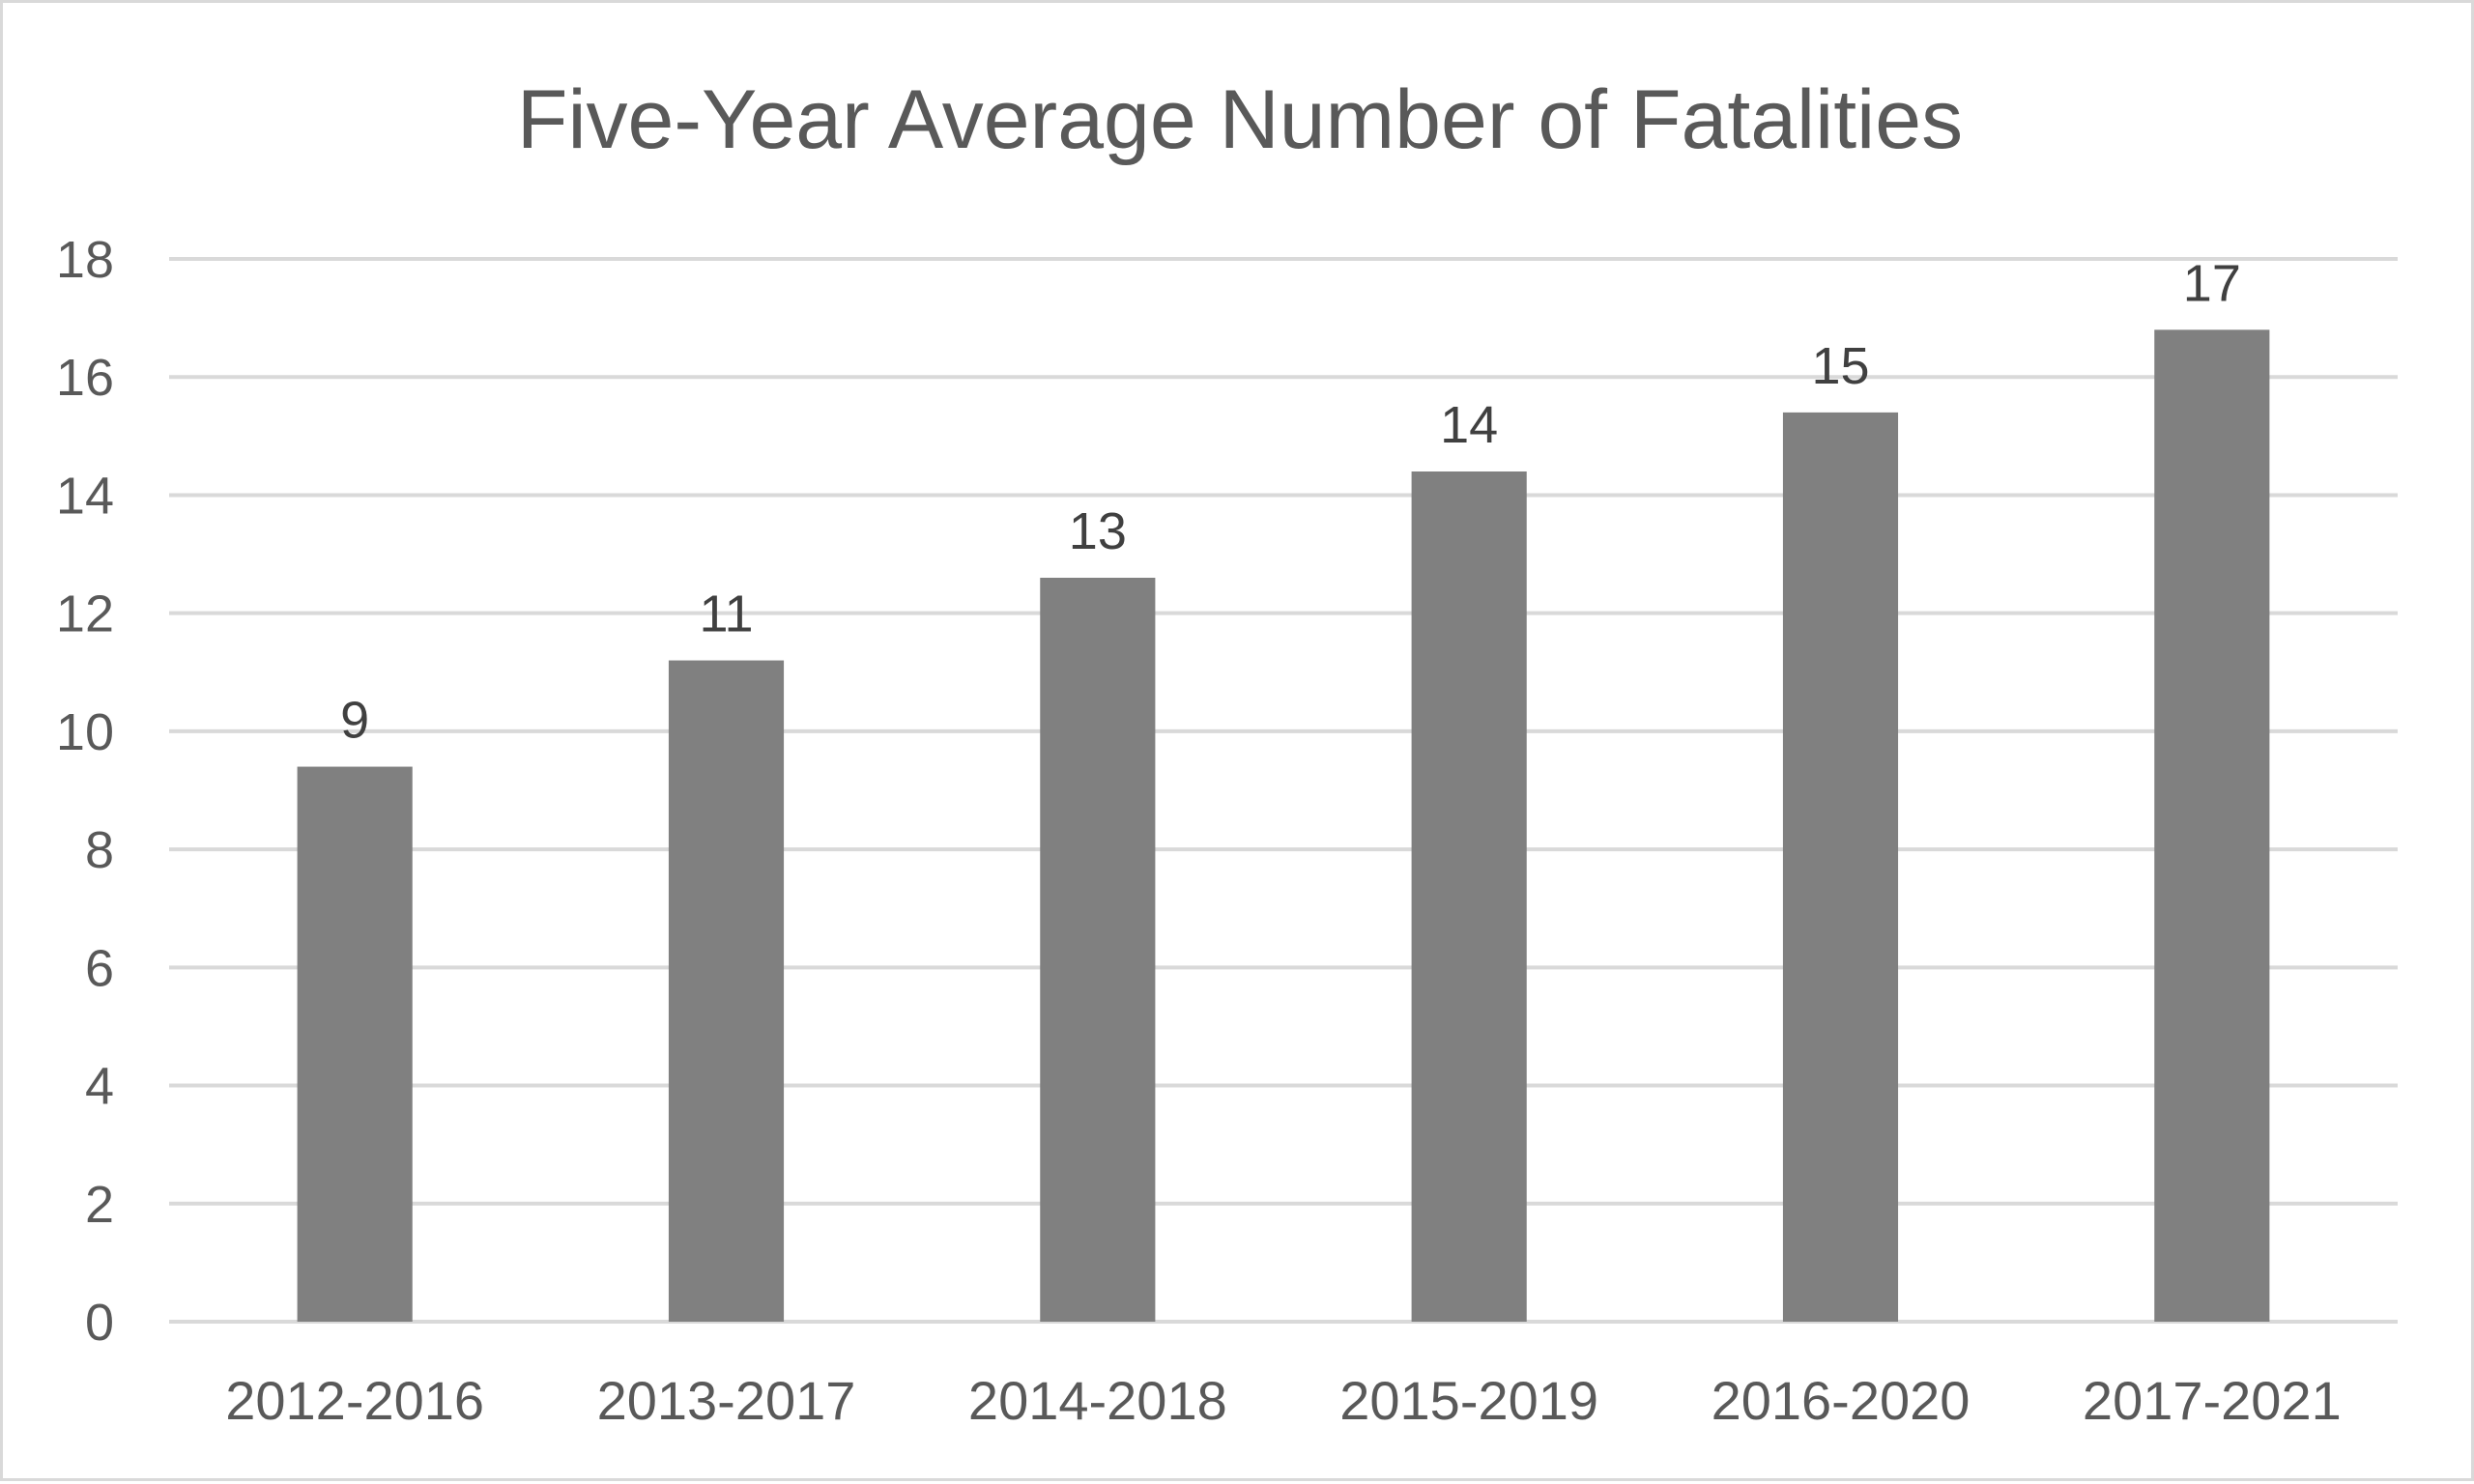 This screenshot has width=2474, height=1484. Describe the element at coordinates (100, 850) in the screenshot. I see `y-tick-label: 8` at that location.